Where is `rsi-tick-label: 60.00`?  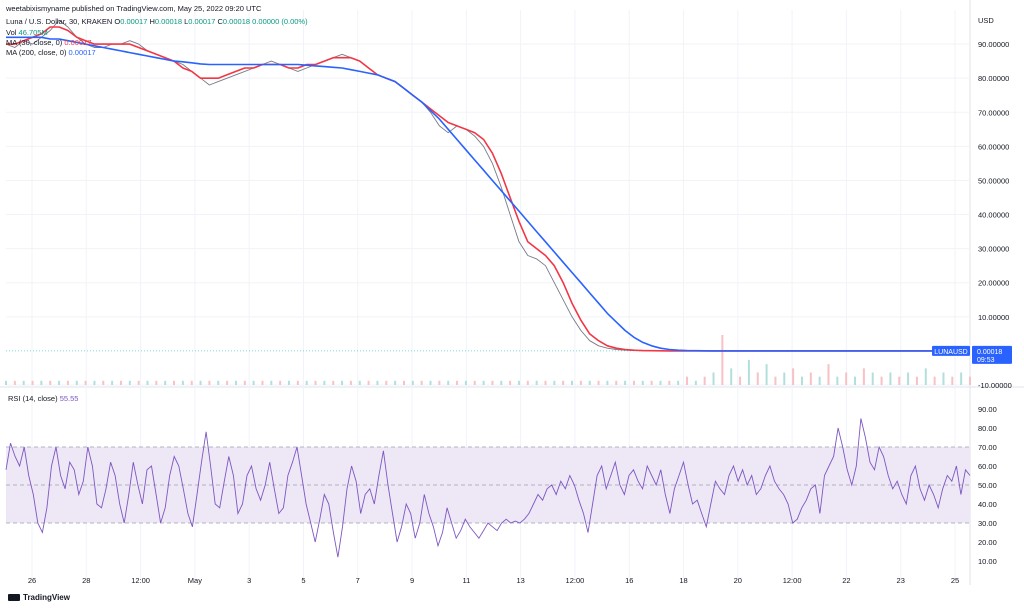 rsi-tick-label: 60.00 is located at coordinates (987, 466).